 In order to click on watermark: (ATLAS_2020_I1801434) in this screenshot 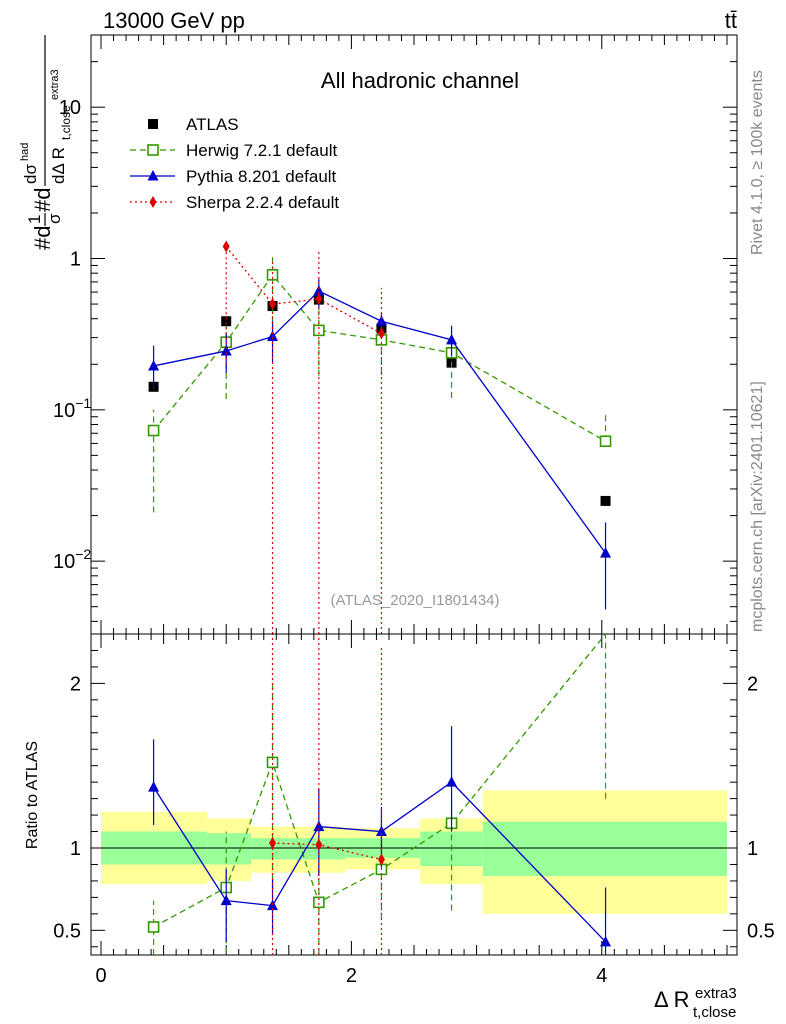, I will do `click(414, 600)`.